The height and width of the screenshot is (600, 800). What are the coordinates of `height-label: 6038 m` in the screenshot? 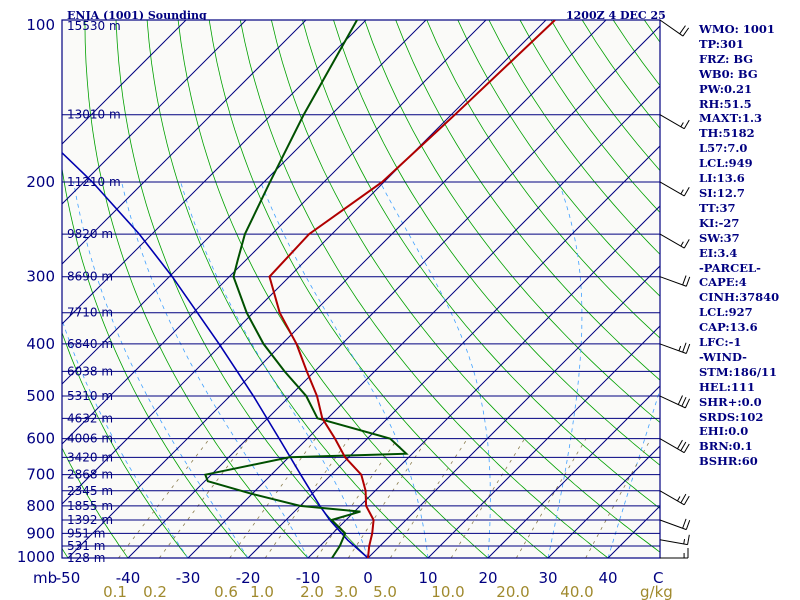 It's located at (90, 371).